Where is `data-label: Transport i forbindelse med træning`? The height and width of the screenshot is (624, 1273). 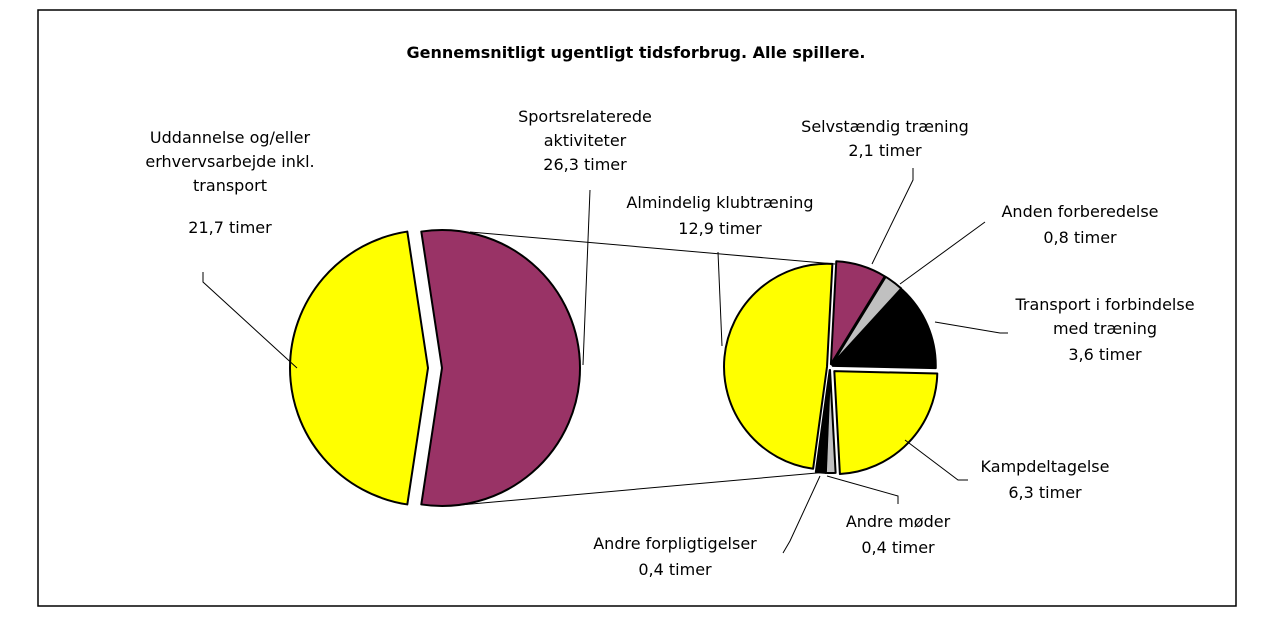 data-label: Transport i forbindelse med træning is located at coordinates (1104, 316).